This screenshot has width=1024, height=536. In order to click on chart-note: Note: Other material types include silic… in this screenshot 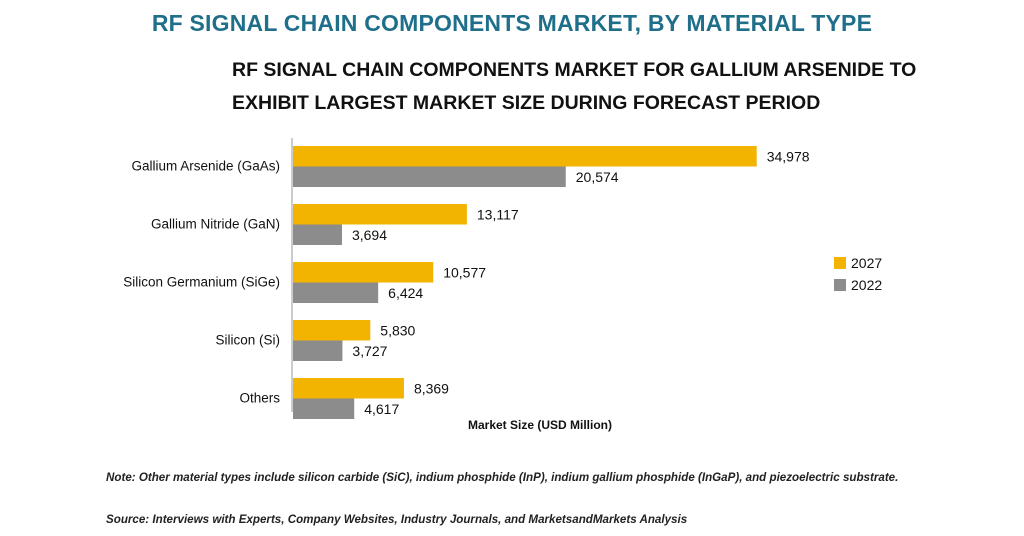, I will do `click(502, 477)`.